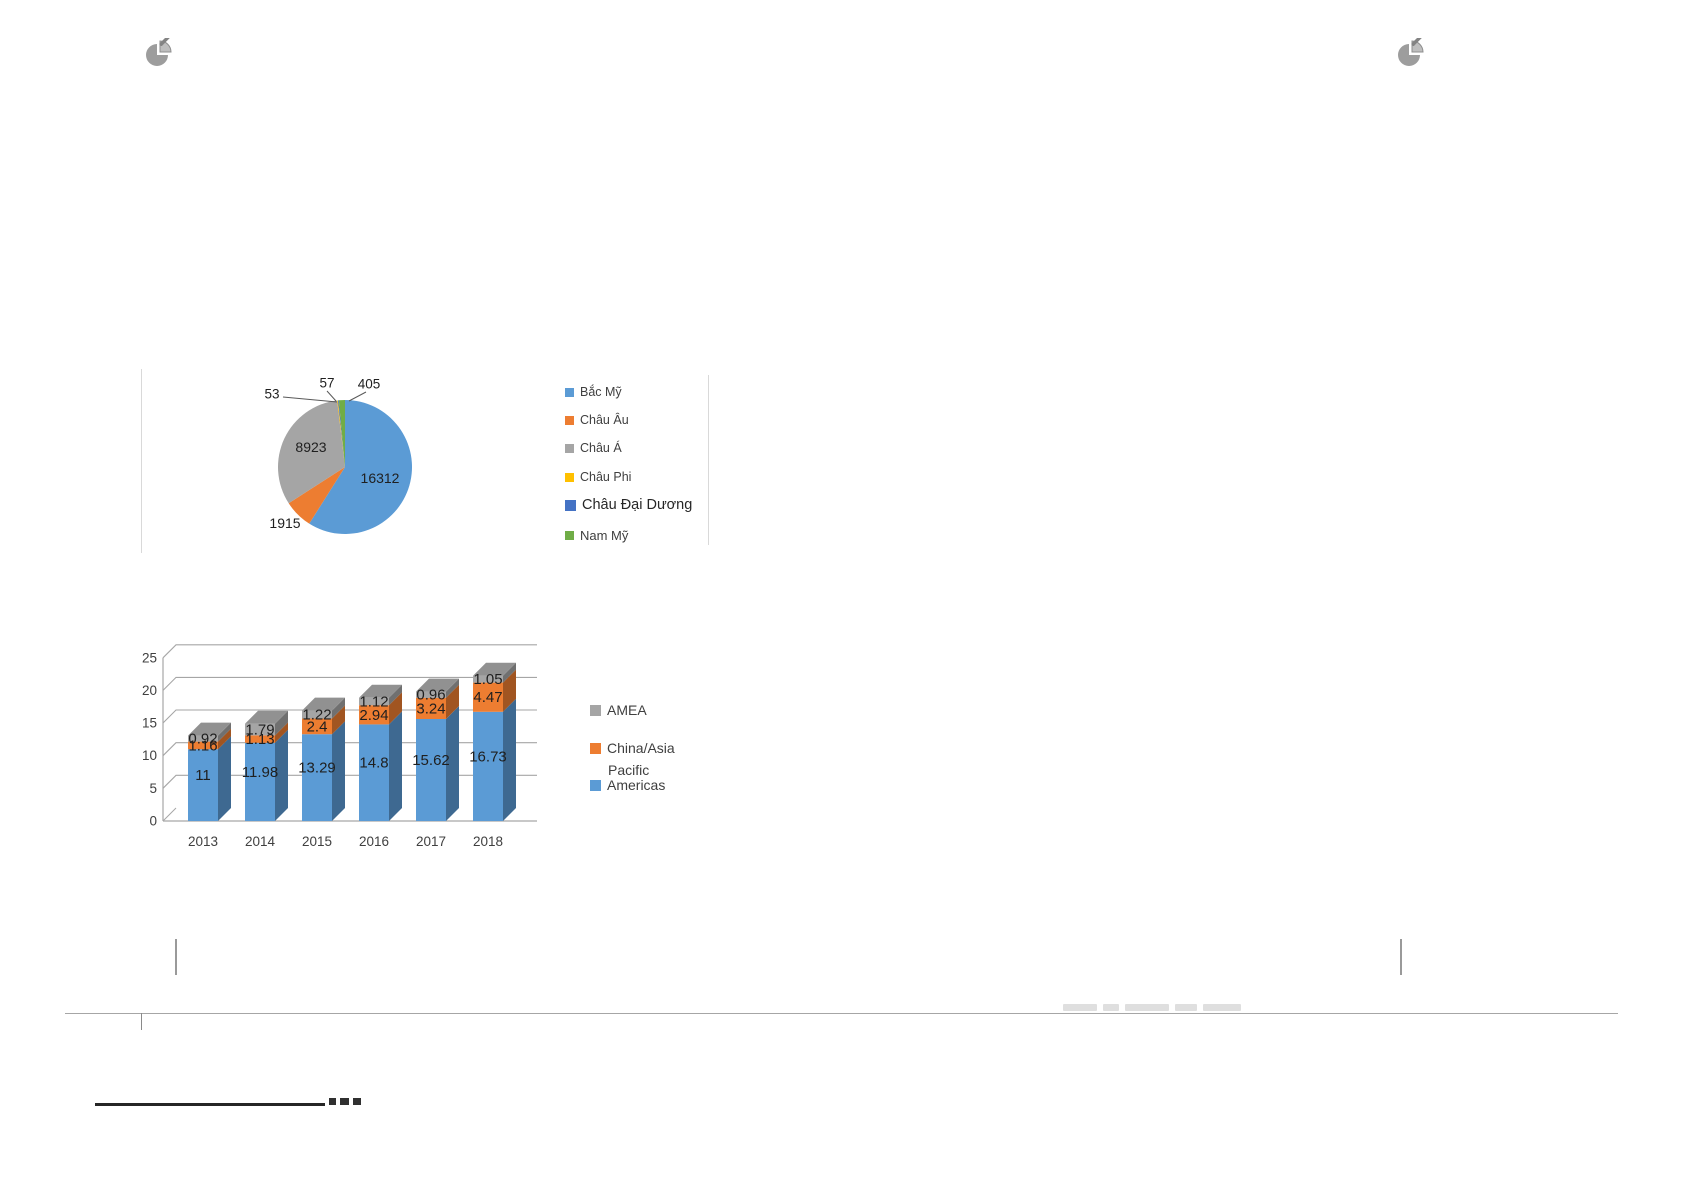  Describe the element at coordinates (266, 717) in the screenshot. I see `bar-cap-2014` at that location.